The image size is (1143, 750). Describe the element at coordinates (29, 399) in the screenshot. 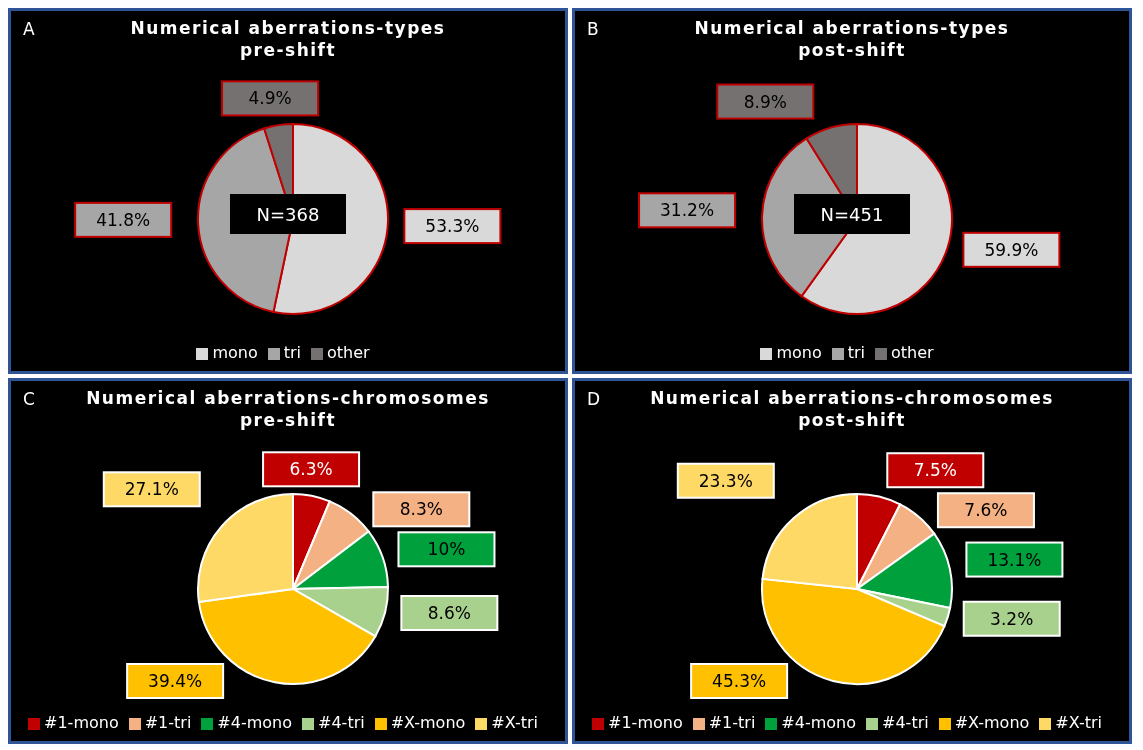

I see `text: C` at that location.